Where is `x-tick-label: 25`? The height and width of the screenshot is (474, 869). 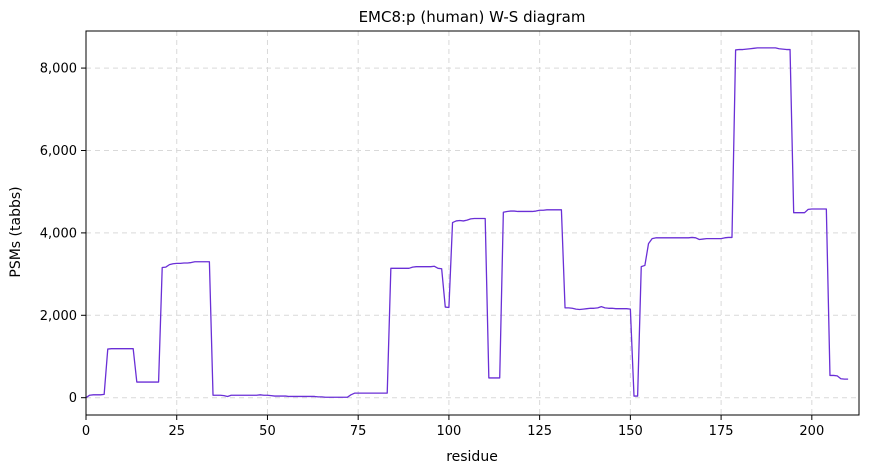
x-tick-label: 25 is located at coordinates (176, 431).